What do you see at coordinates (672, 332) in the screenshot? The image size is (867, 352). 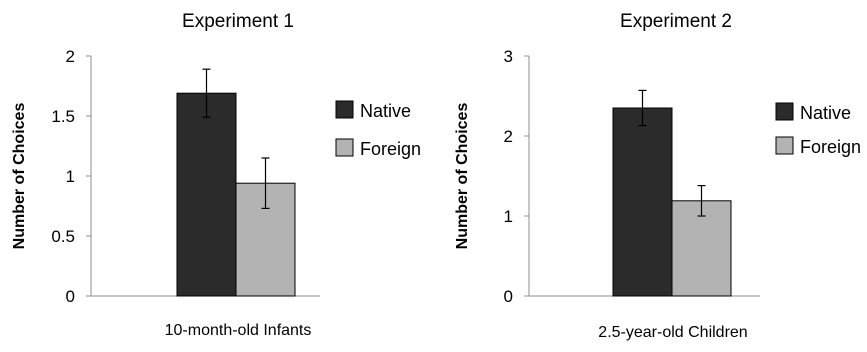 I see `x-axis-label: 2.5-year-old Children` at bounding box center [672, 332].